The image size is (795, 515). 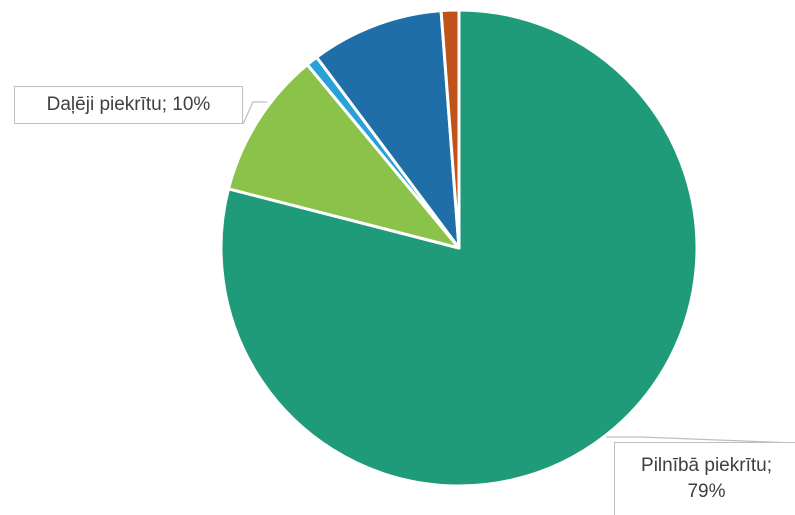 I want to click on data-label-line: 79%, so click(x=706, y=491).